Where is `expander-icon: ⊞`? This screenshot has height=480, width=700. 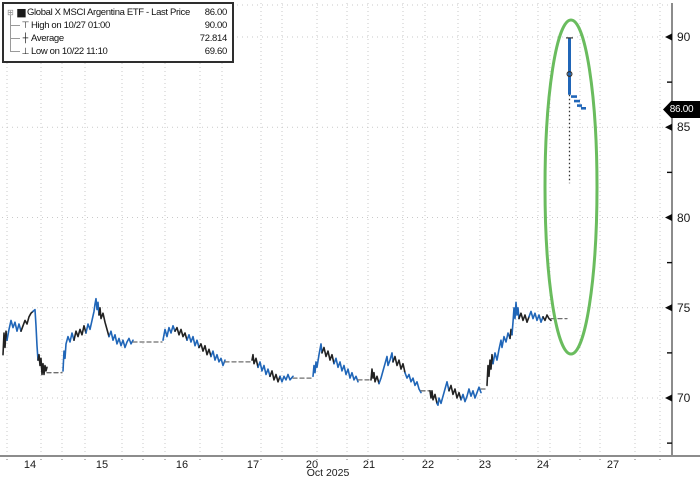 expander-icon: ⊞ is located at coordinates (10, 12).